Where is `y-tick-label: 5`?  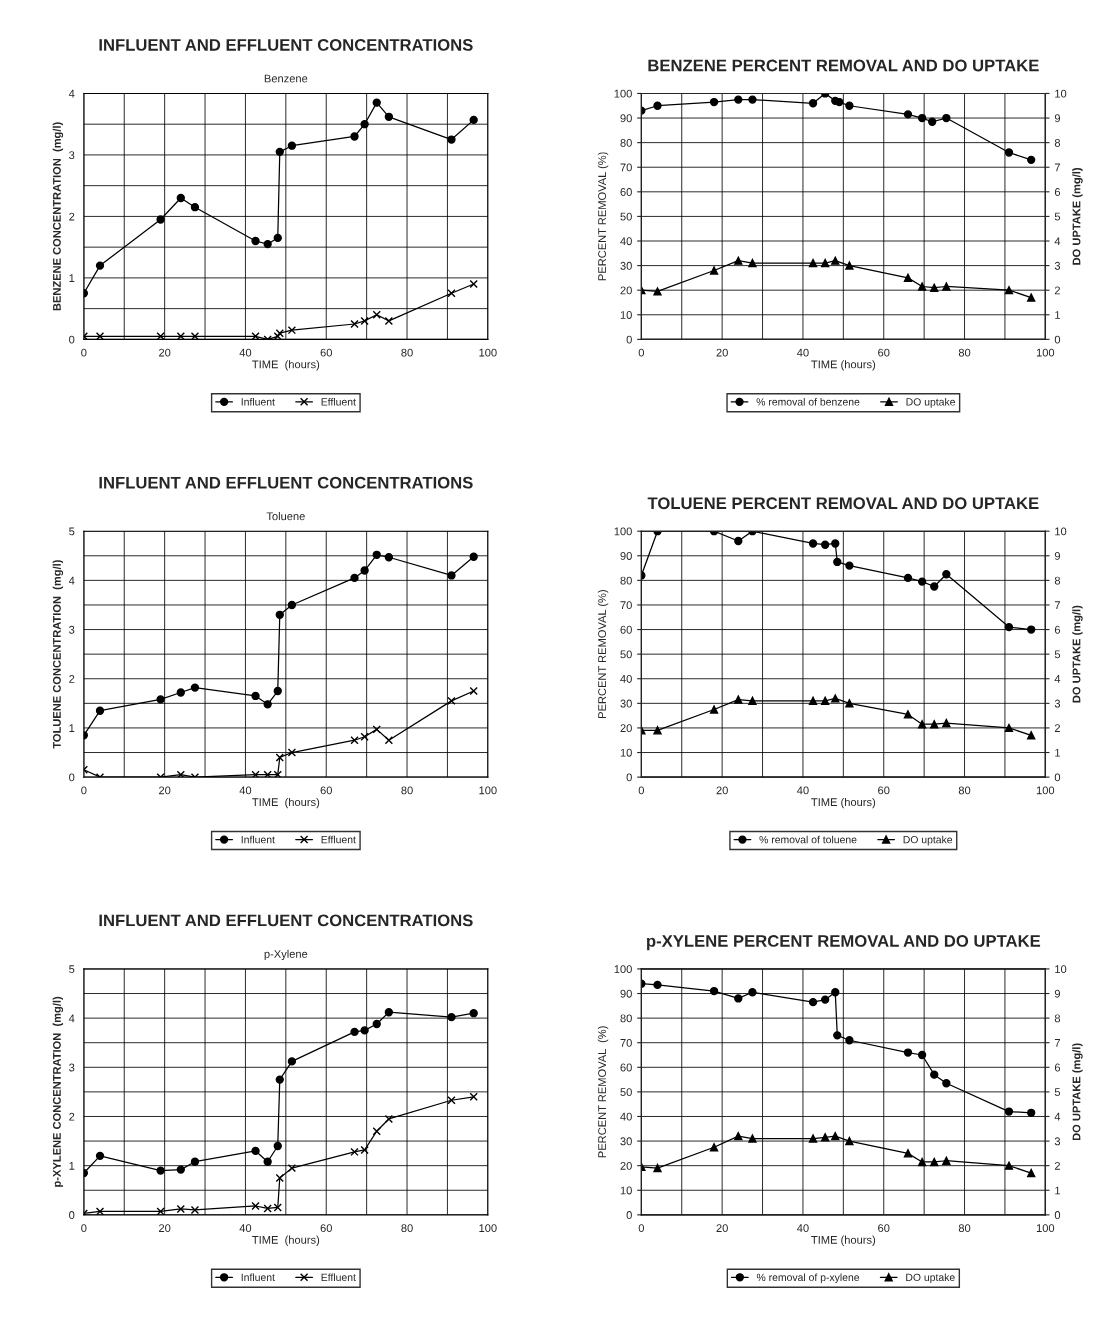 y-tick-label: 5 is located at coordinates (72, 969).